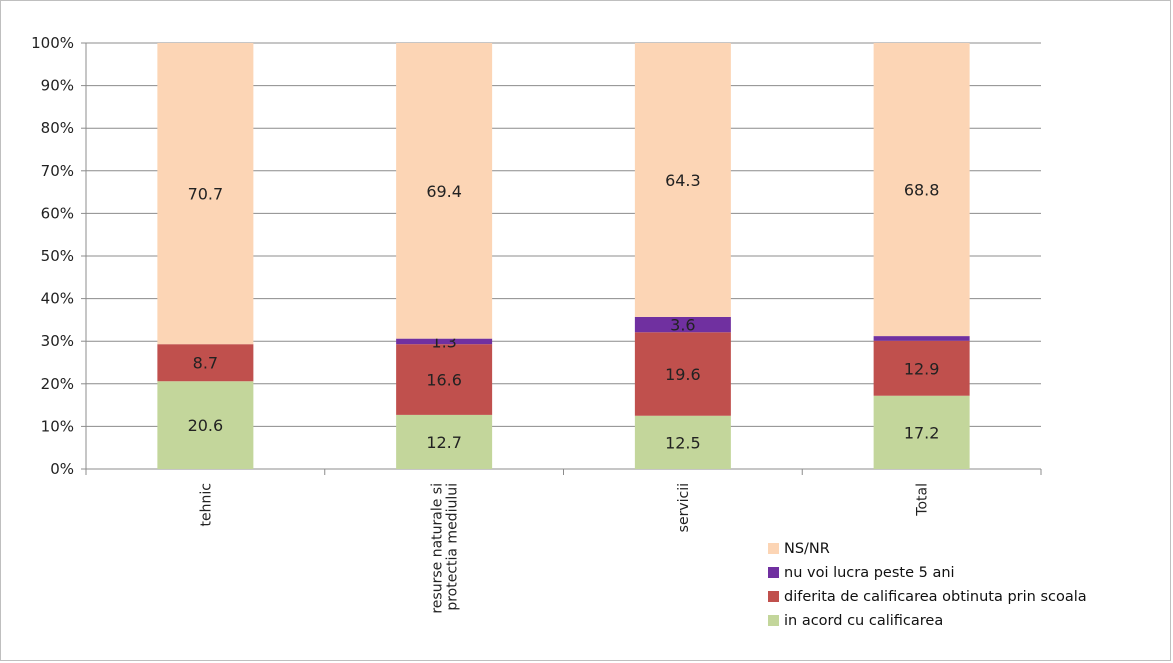 This screenshot has height=663, width=1173. Describe the element at coordinates (807, 549) in the screenshot. I see `legend-label: NS/NR` at that location.